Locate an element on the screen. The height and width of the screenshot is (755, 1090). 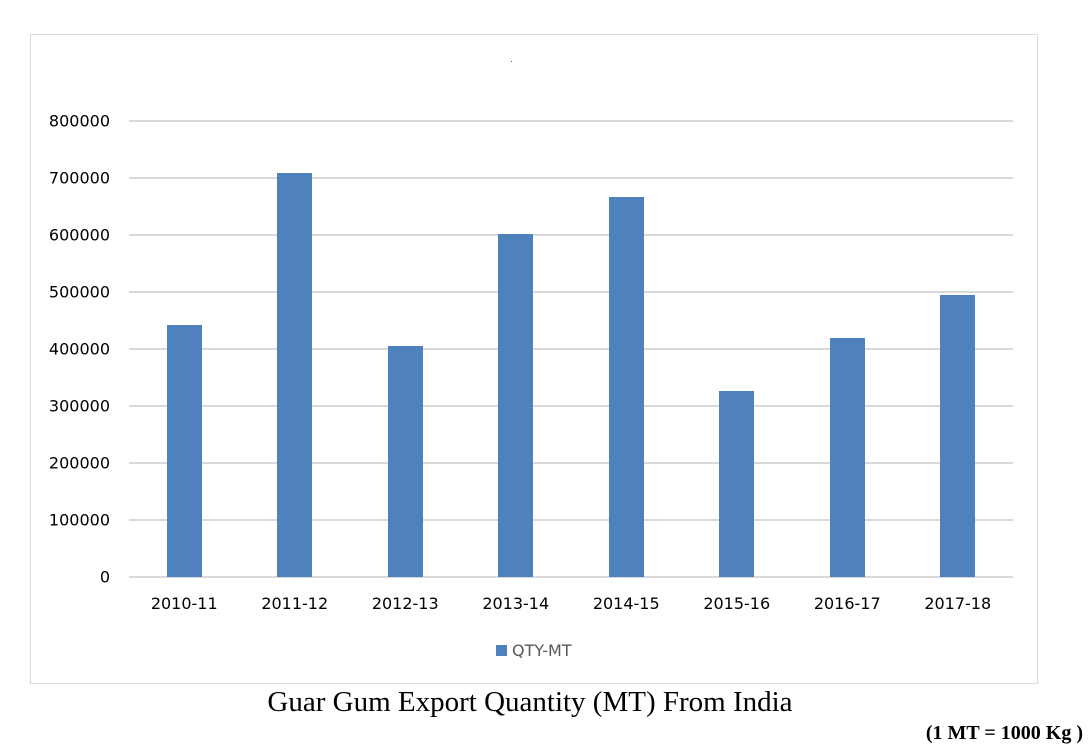
x-tick-label: 2017-18 is located at coordinates (958, 603).